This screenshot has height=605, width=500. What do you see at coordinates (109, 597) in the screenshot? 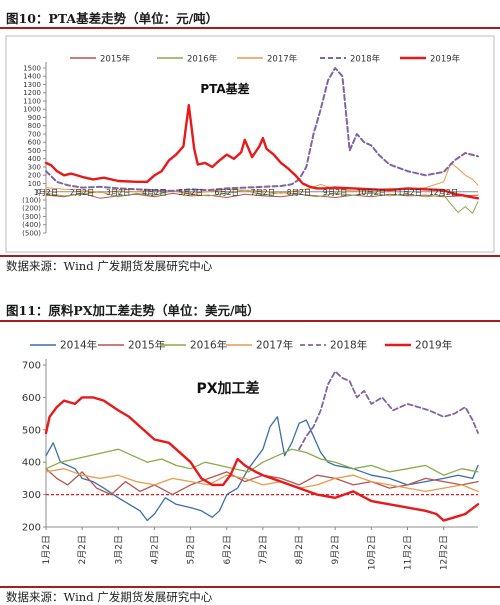
I see `figure-11-source: 数据来源：Wind 广发期货发展研究中心` at bounding box center [109, 597].